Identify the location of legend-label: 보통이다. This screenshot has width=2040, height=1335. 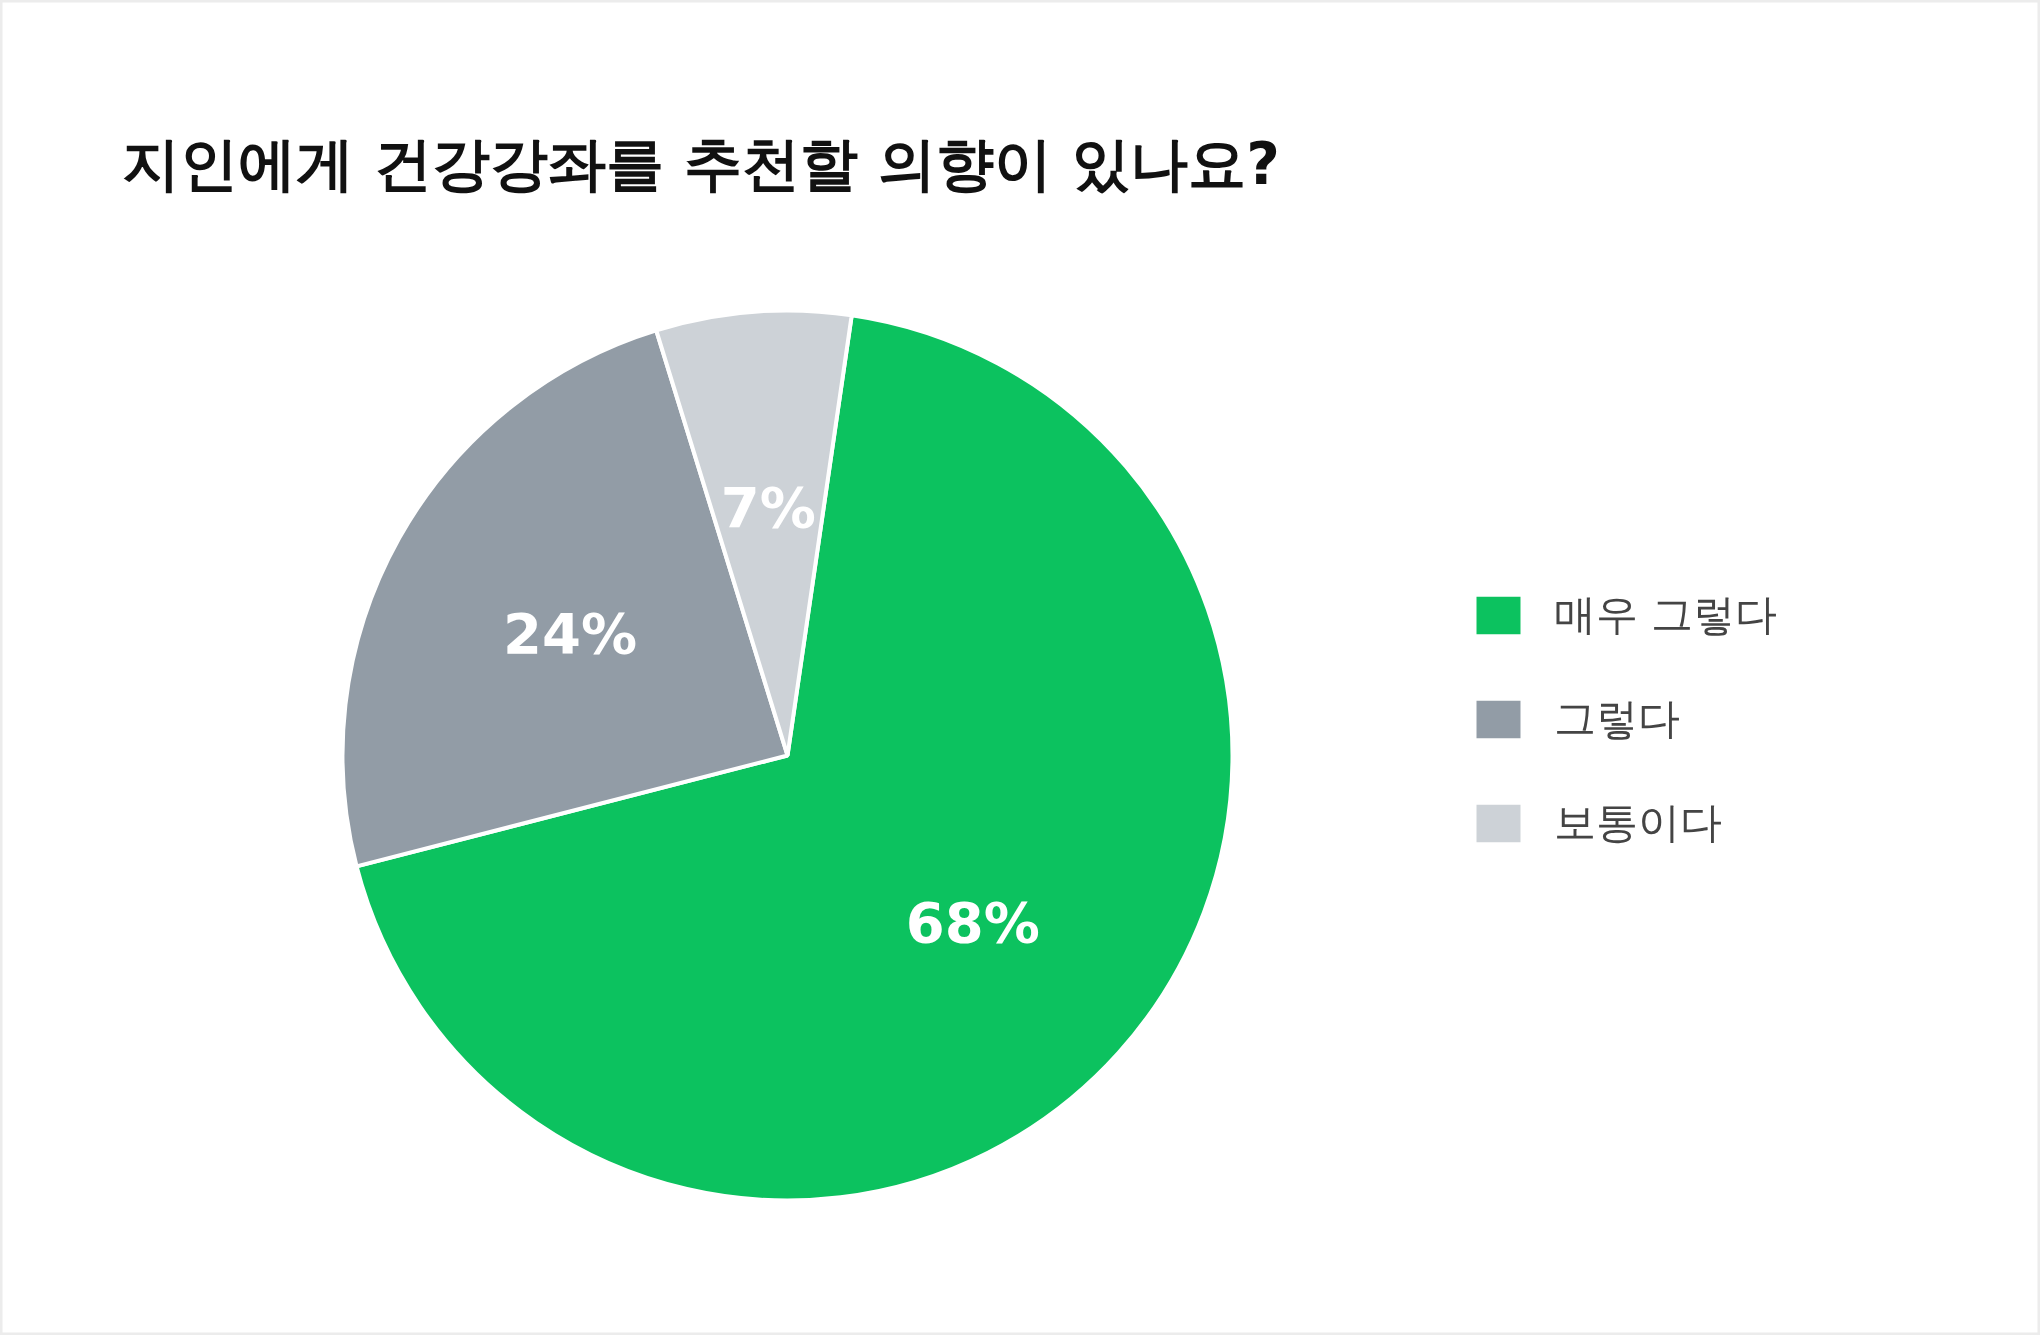
(1638, 823).